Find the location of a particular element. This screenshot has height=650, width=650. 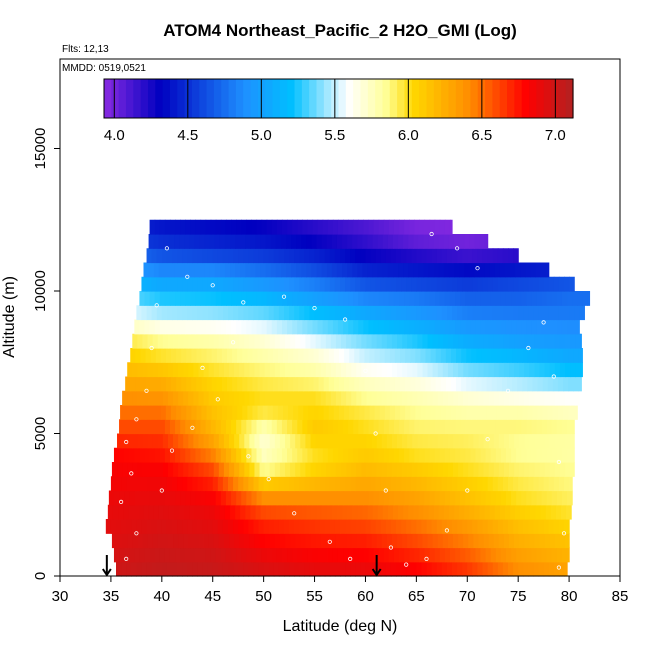

x-axis: 30 35 40 45 50 55 60 65 70 75 80 85 is located at coordinates (340, 590).